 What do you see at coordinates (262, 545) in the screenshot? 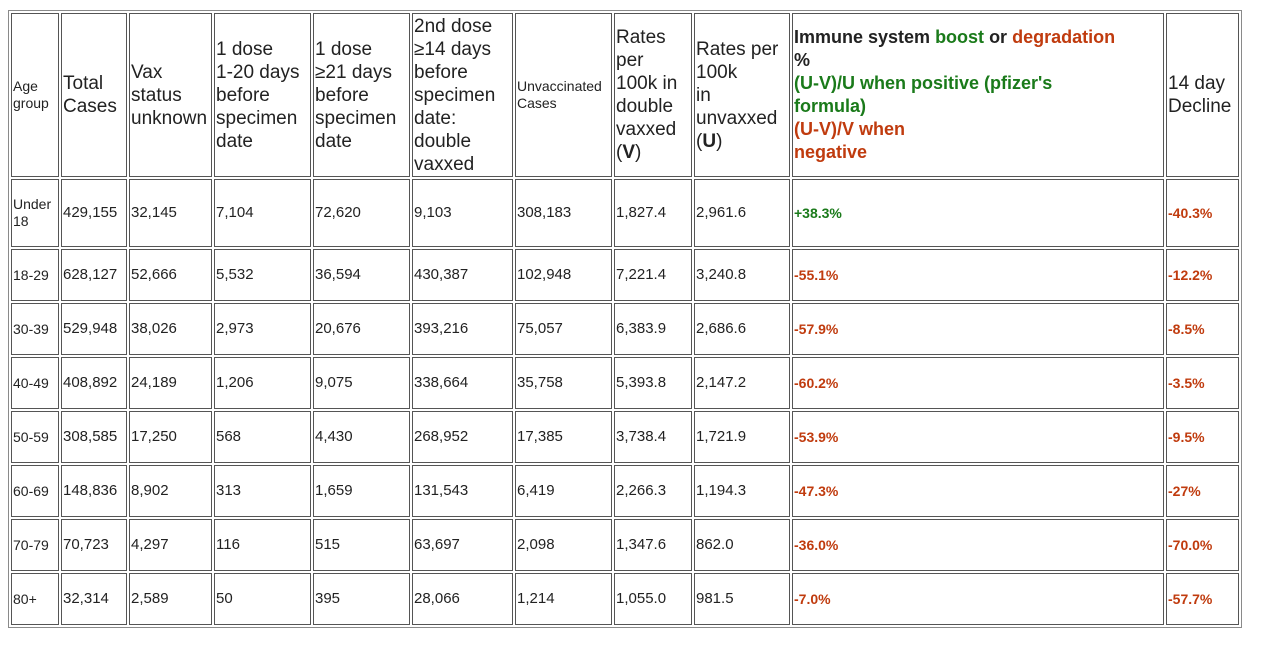
I see `dose1-early-cell: 116` at bounding box center [262, 545].